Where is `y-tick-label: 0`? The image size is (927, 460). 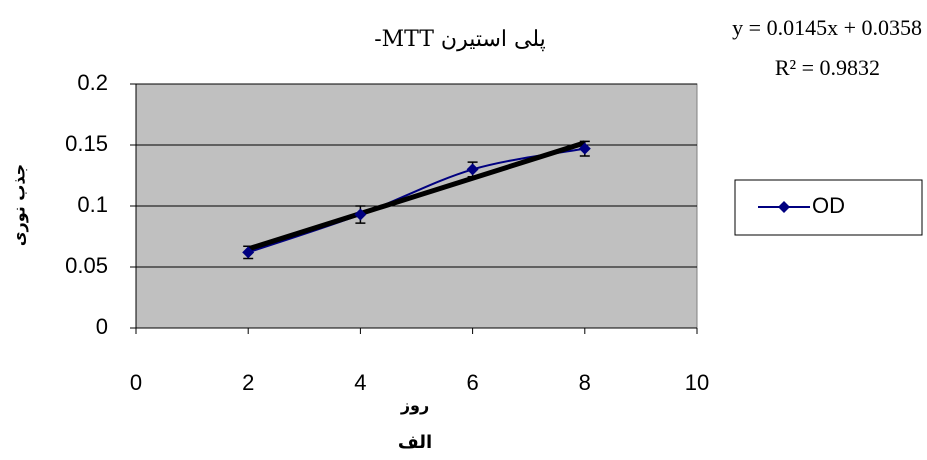 y-tick-label: 0 is located at coordinates (102, 326).